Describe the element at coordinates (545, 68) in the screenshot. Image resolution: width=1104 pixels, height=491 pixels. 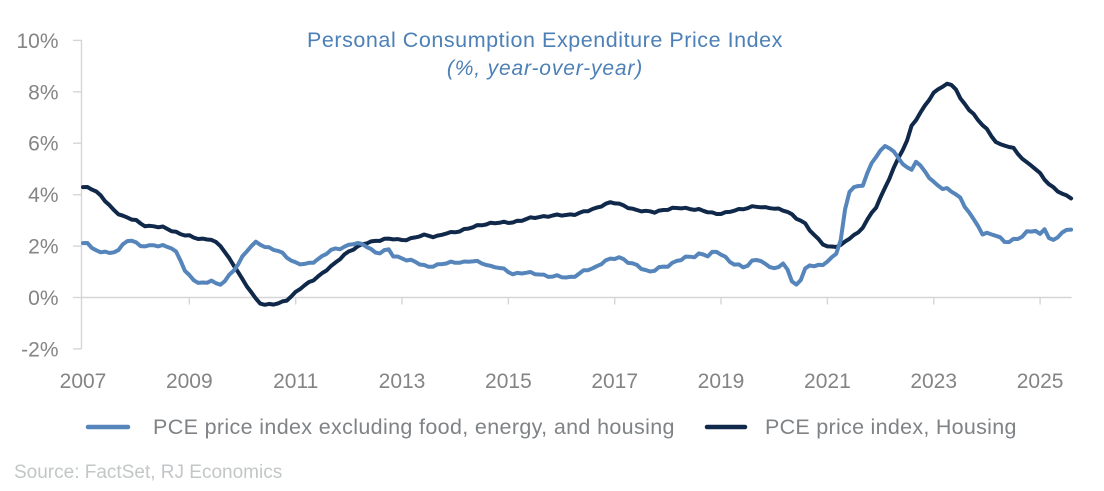
I see `svg-text: (%, year-over-year)` at that location.